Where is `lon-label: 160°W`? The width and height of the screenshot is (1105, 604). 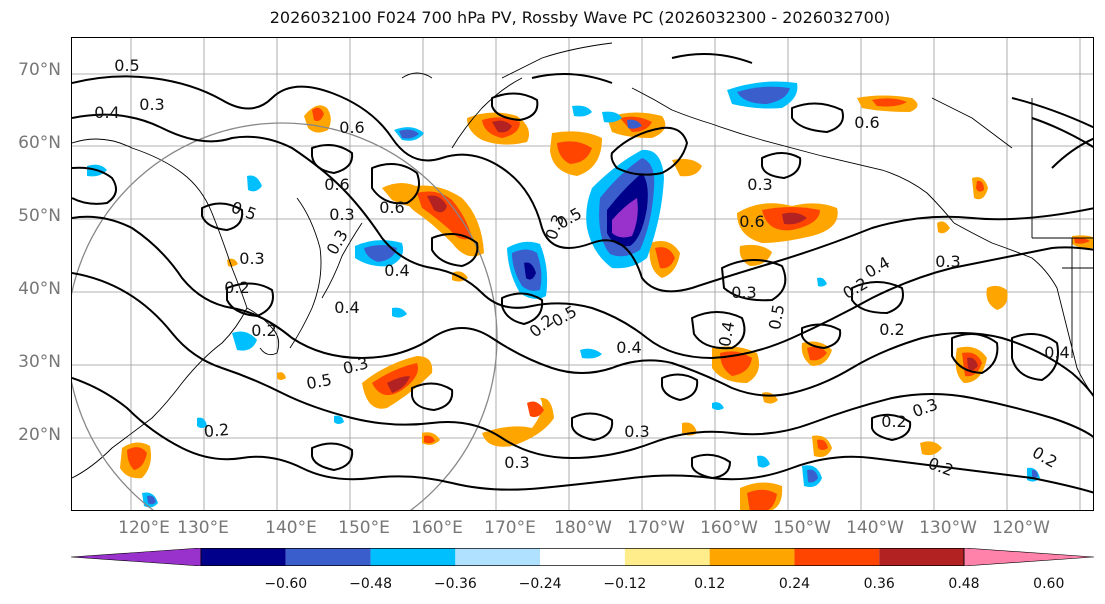
lon-label: 160°W is located at coordinates (729, 528).